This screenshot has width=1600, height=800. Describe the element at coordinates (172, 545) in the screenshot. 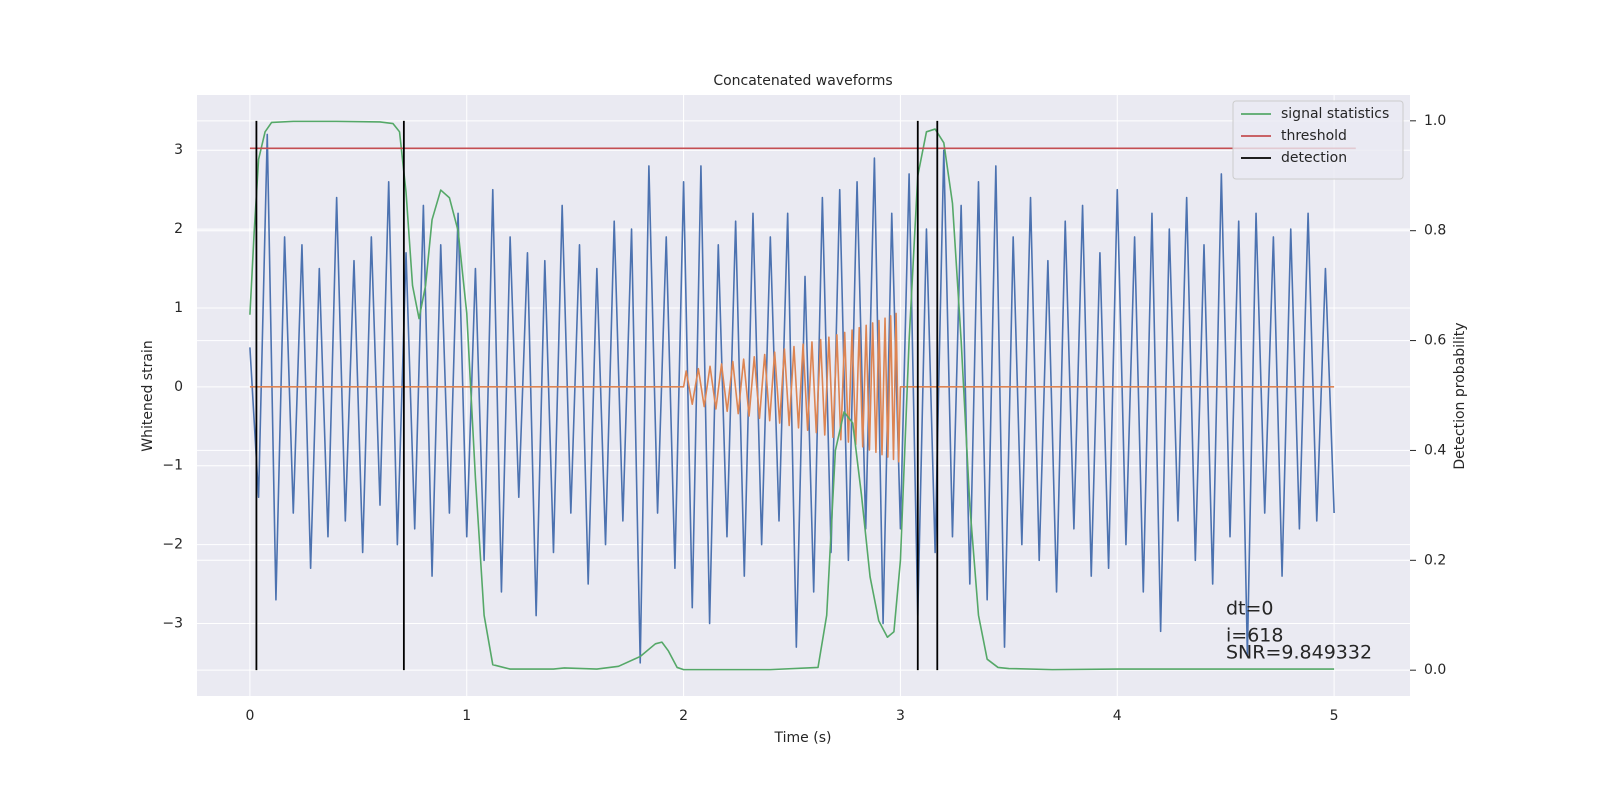

I see `y-tick-label: −2` at that location.